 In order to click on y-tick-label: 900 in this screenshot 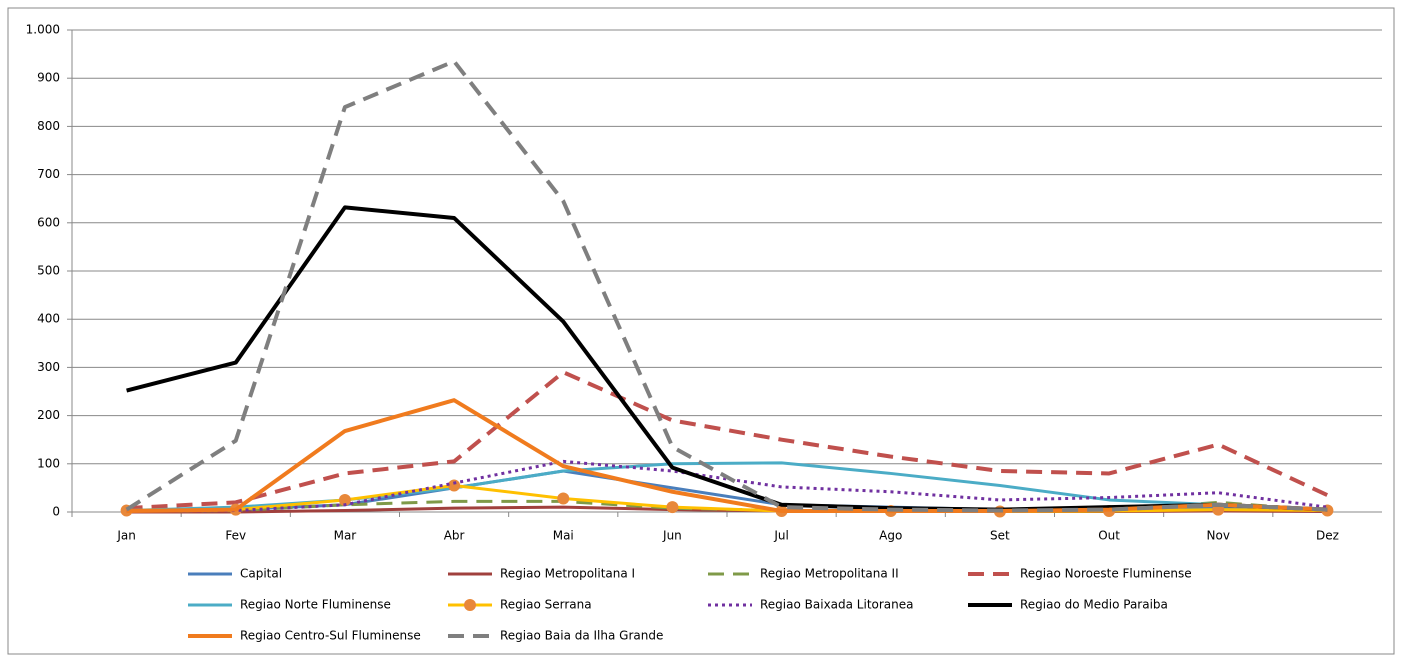, I will do `click(48, 78)`.